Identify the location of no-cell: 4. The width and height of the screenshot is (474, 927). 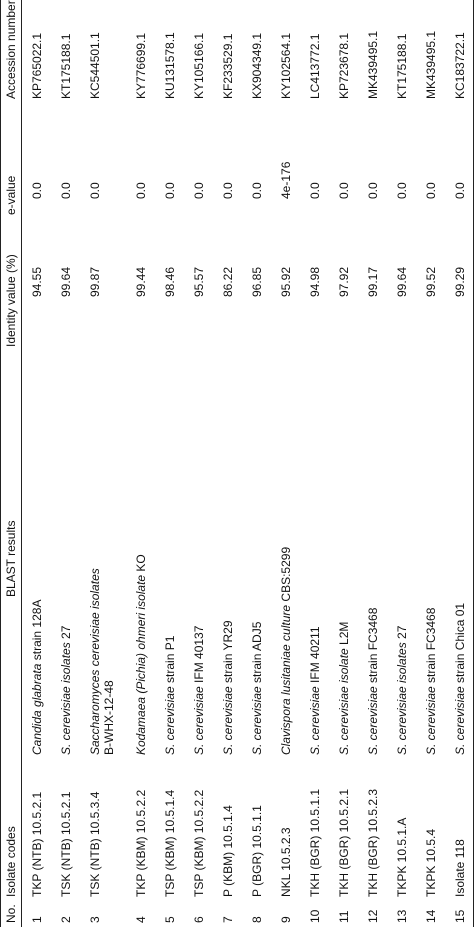
(141, 919).